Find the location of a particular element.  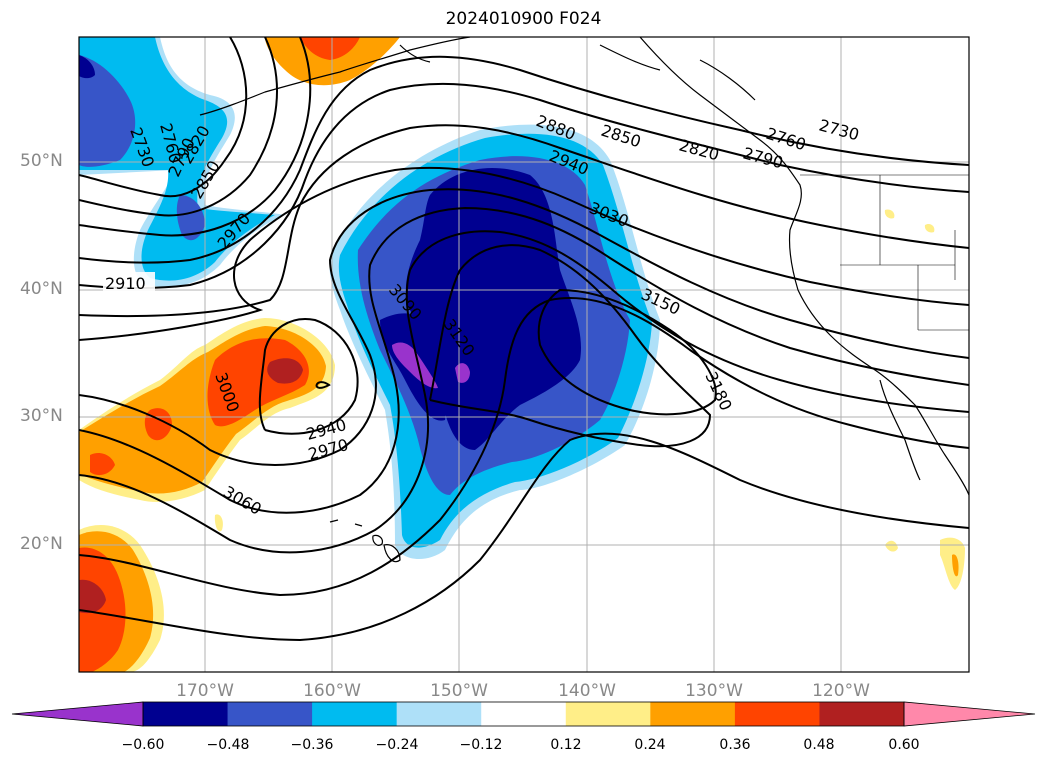

lon-label-150w: 150°W is located at coordinates (459, 691).